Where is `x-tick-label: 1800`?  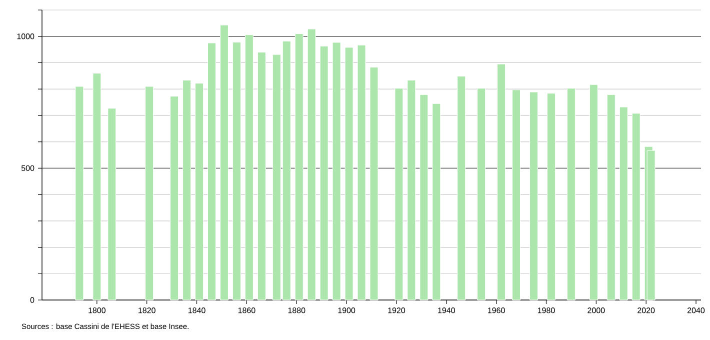
x-tick-label: 1800 is located at coordinates (97, 311).